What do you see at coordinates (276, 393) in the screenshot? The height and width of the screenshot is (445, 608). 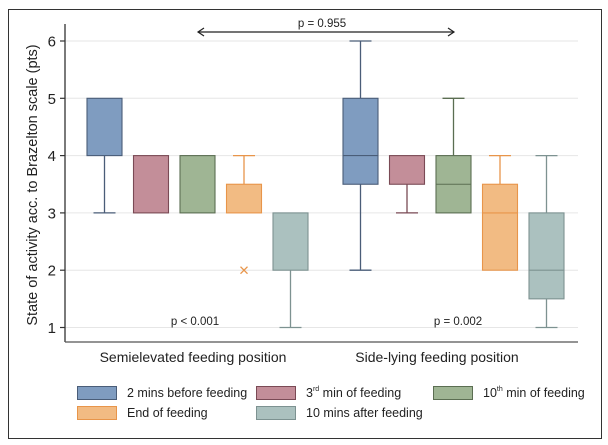 I see `legend-swatch-pink` at bounding box center [276, 393].